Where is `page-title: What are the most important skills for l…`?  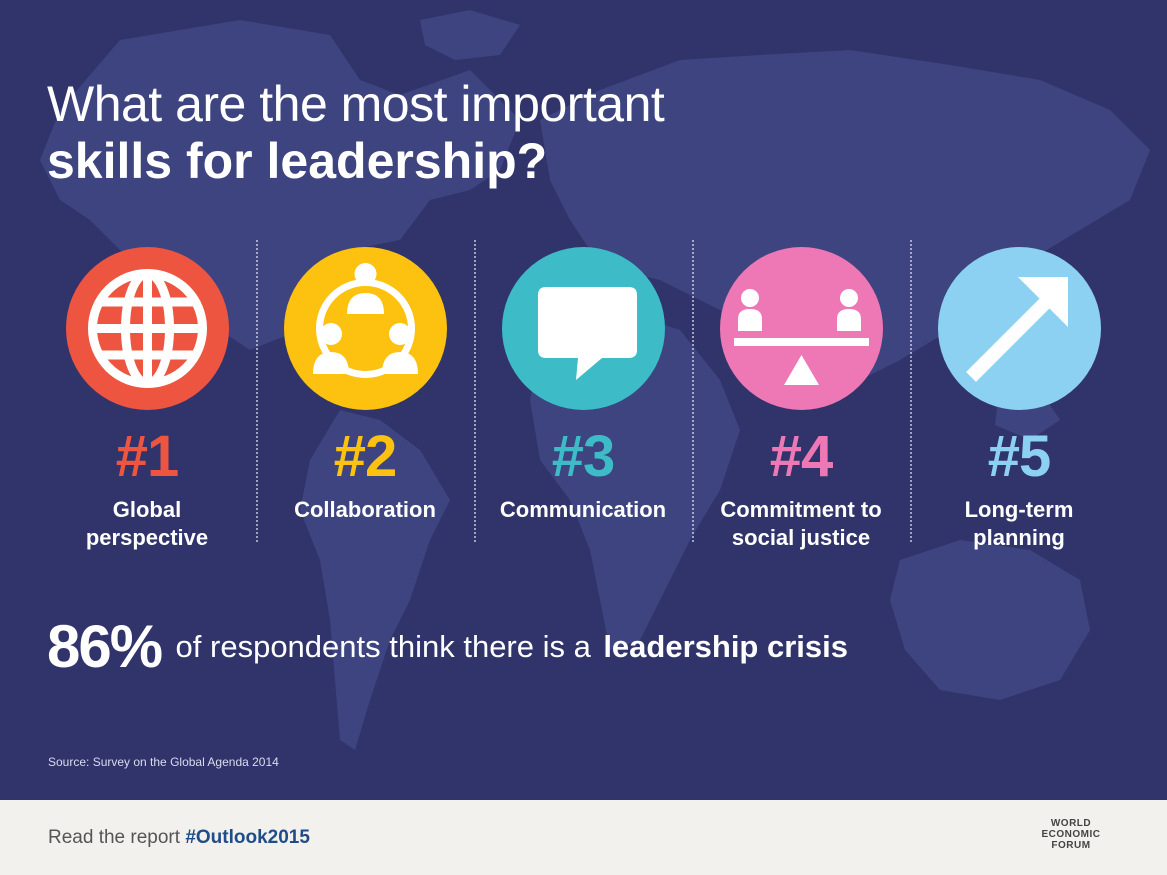 page-title: What are the most important skills for l… is located at coordinates (356, 133).